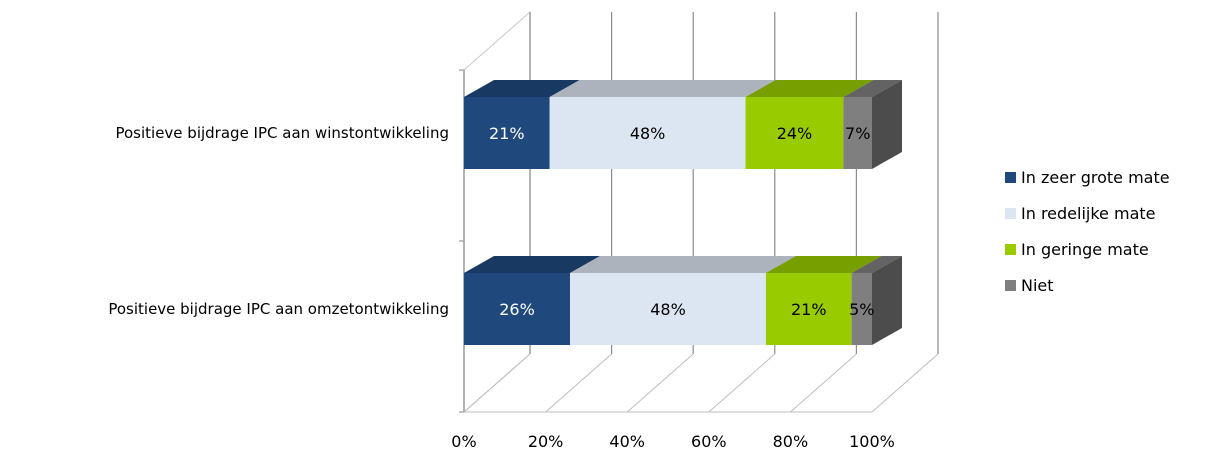 The height and width of the screenshot is (455, 1220). Describe the element at coordinates (1037, 285) in the screenshot. I see `legend-label: Niet` at that location.